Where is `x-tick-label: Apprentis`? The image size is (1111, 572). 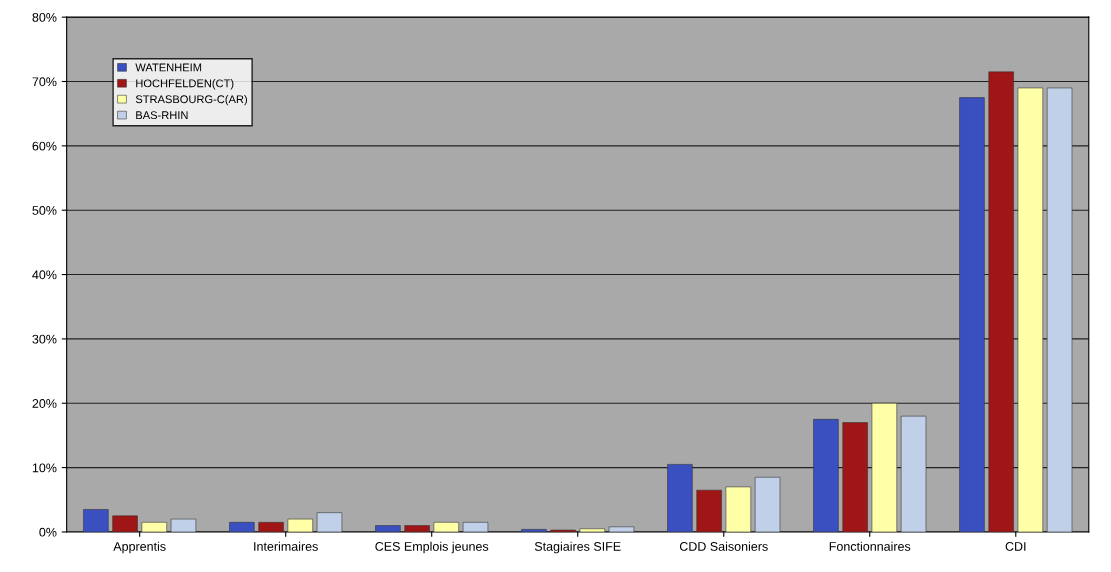
x-tick-label: Apprentis is located at coordinates (139, 547).